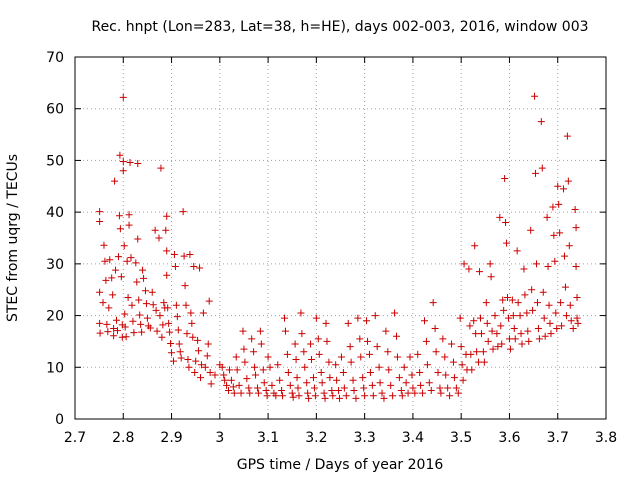  I want to click on x-tick-label: 3, so click(219, 438).